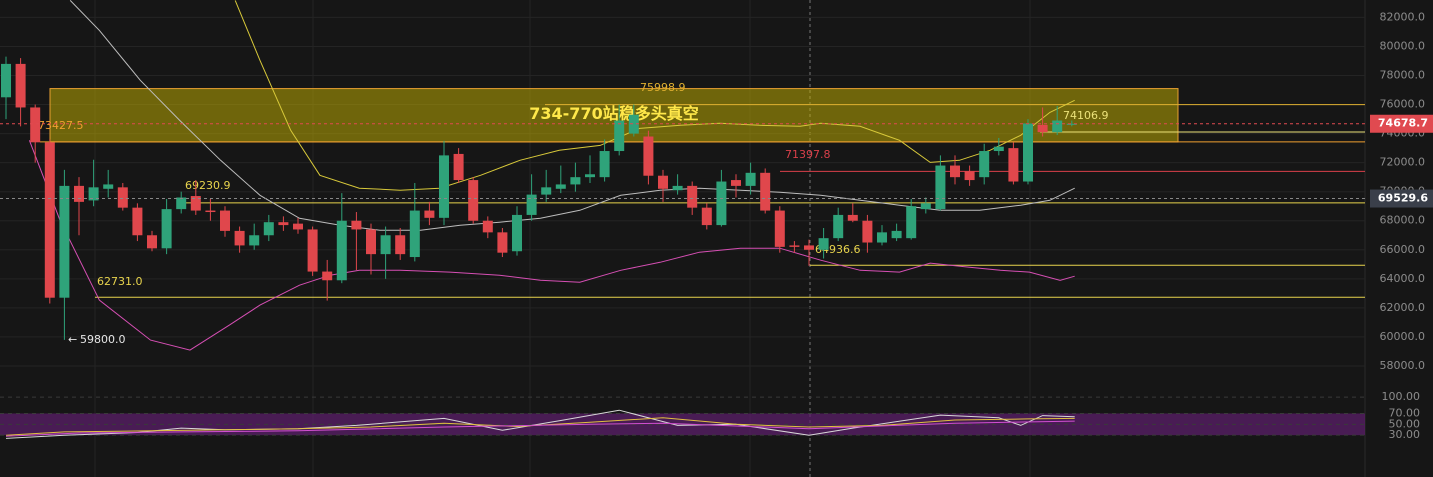 The height and width of the screenshot is (477, 1433). I want to click on y-tick-label: 50.00, so click(1405, 423).